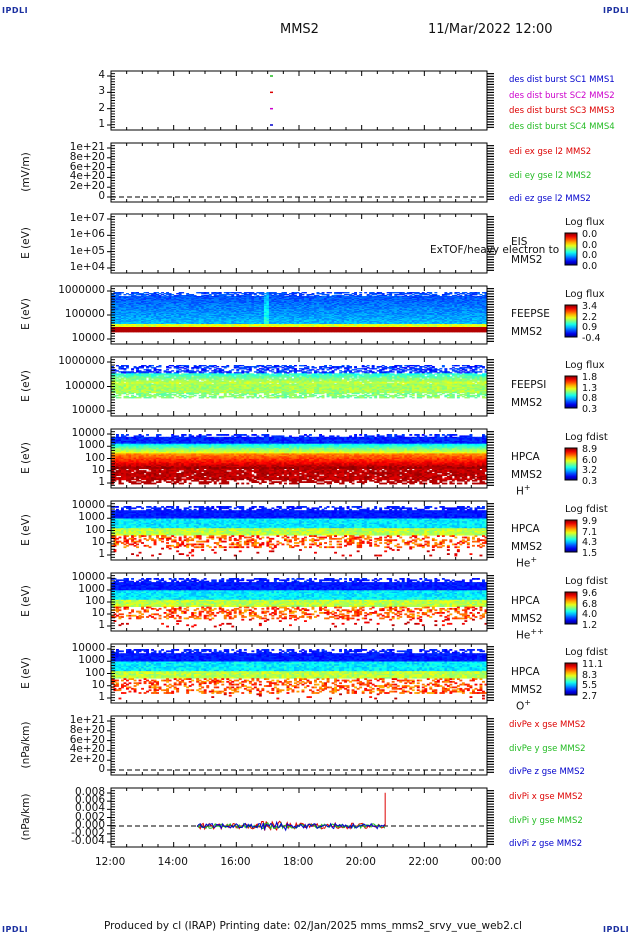 Image resolution: width=630 pixels, height=934 pixels. I want to click on hpca_h-cbar-value: 0.3, so click(589, 481).